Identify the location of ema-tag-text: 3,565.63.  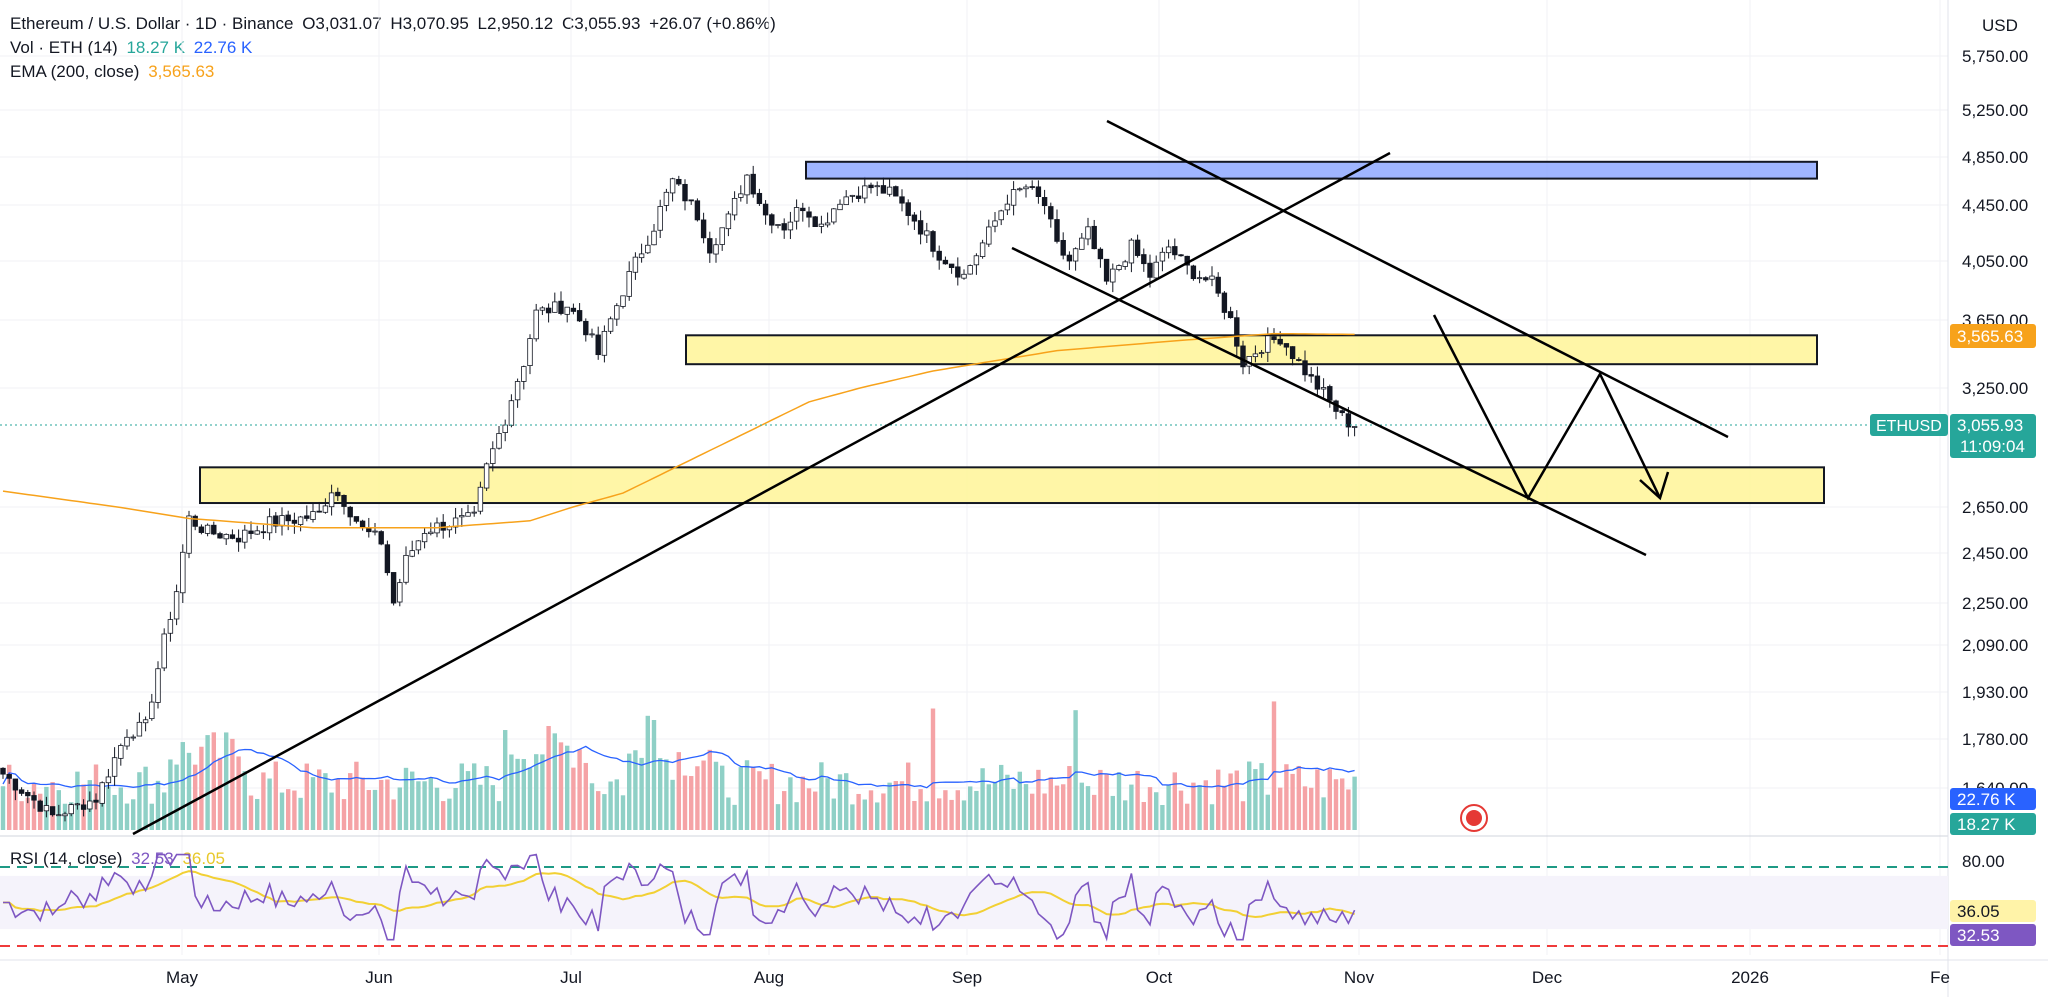
(1990, 336).